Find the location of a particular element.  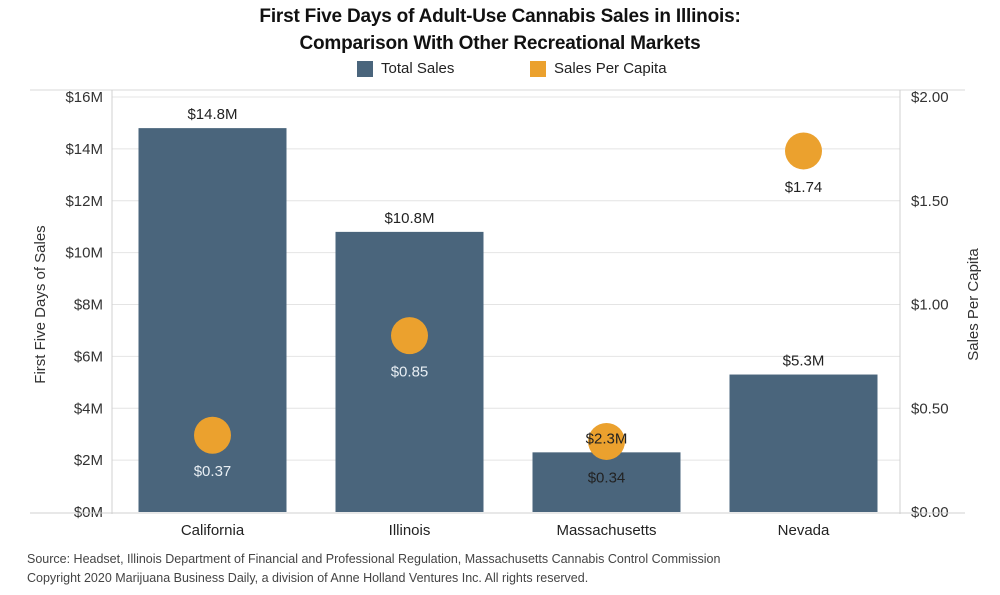

dot-value-label: $0.37 is located at coordinates (213, 471).